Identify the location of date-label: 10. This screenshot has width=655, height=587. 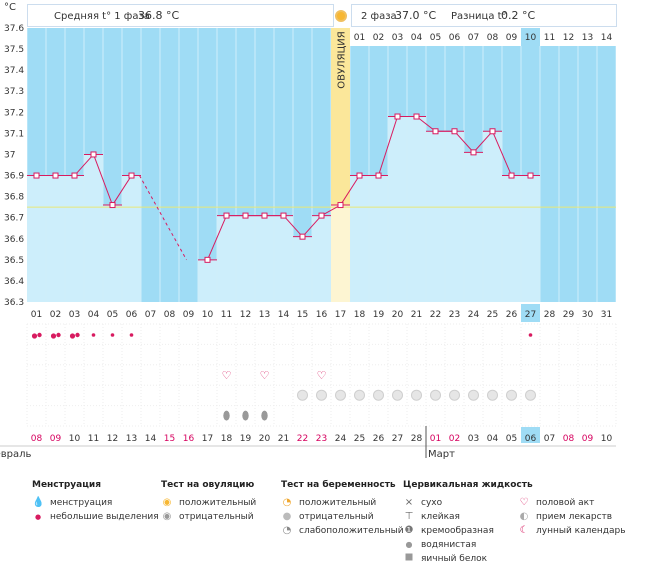
(75, 439).